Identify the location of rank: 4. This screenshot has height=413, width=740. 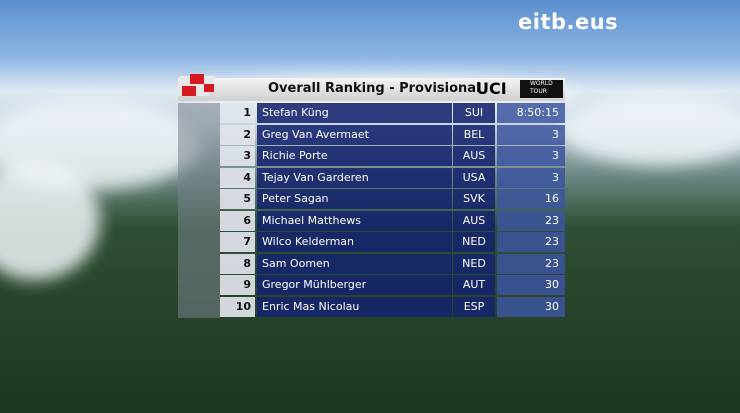
(237, 177).